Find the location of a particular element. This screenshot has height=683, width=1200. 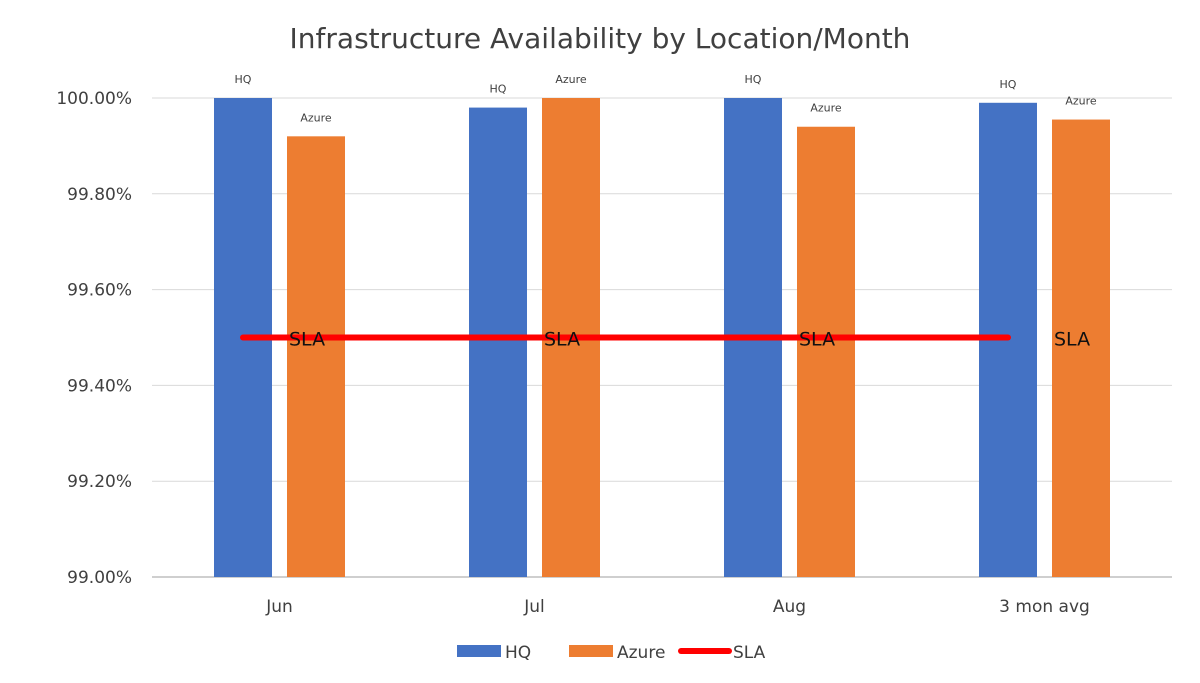

y-tick-label: 99.80% is located at coordinates (99, 195).